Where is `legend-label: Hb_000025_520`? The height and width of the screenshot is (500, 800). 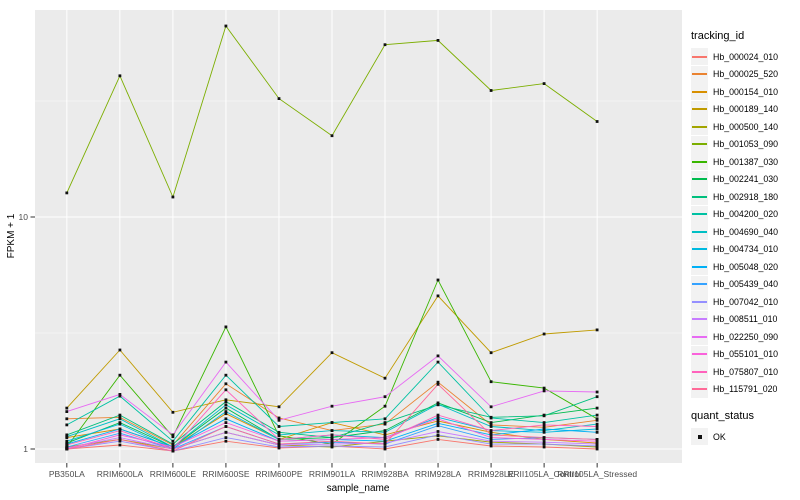 legend-label: Hb_000025_520 is located at coordinates (746, 74).